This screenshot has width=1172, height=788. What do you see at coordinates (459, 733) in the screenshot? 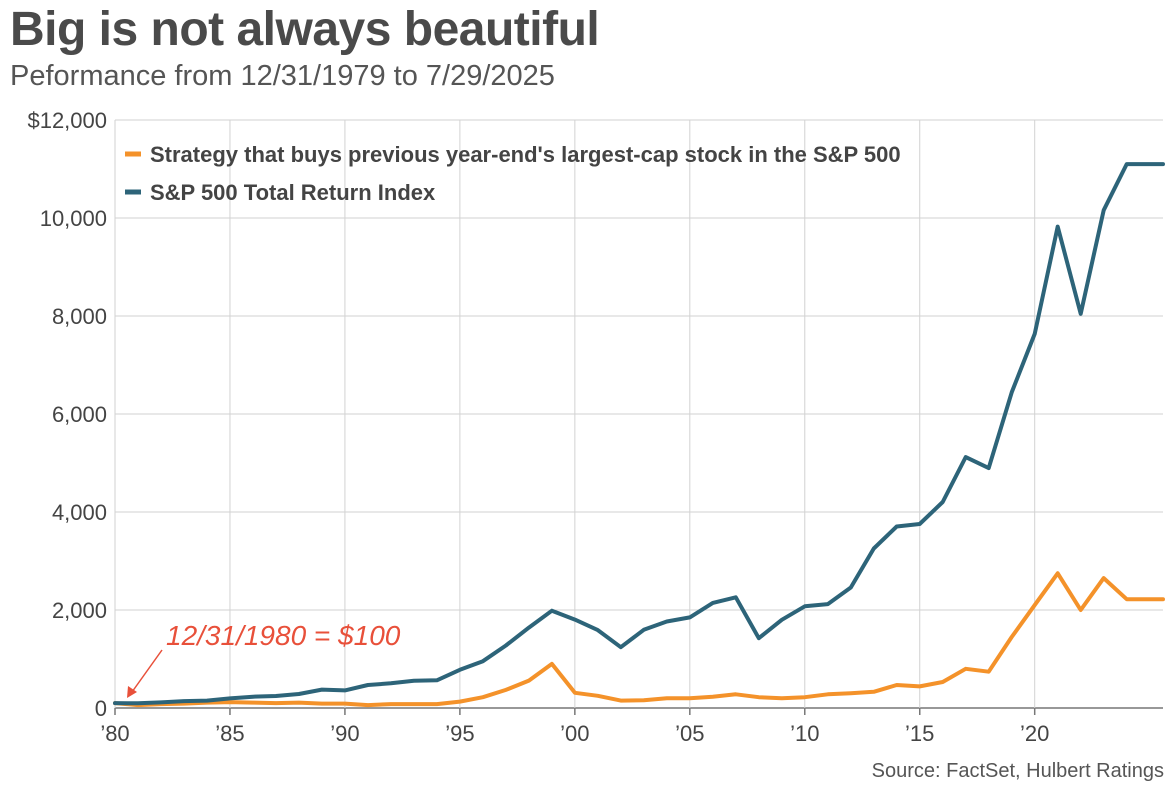
I see `x-tick-label: ’95` at bounding box center [459, 733].